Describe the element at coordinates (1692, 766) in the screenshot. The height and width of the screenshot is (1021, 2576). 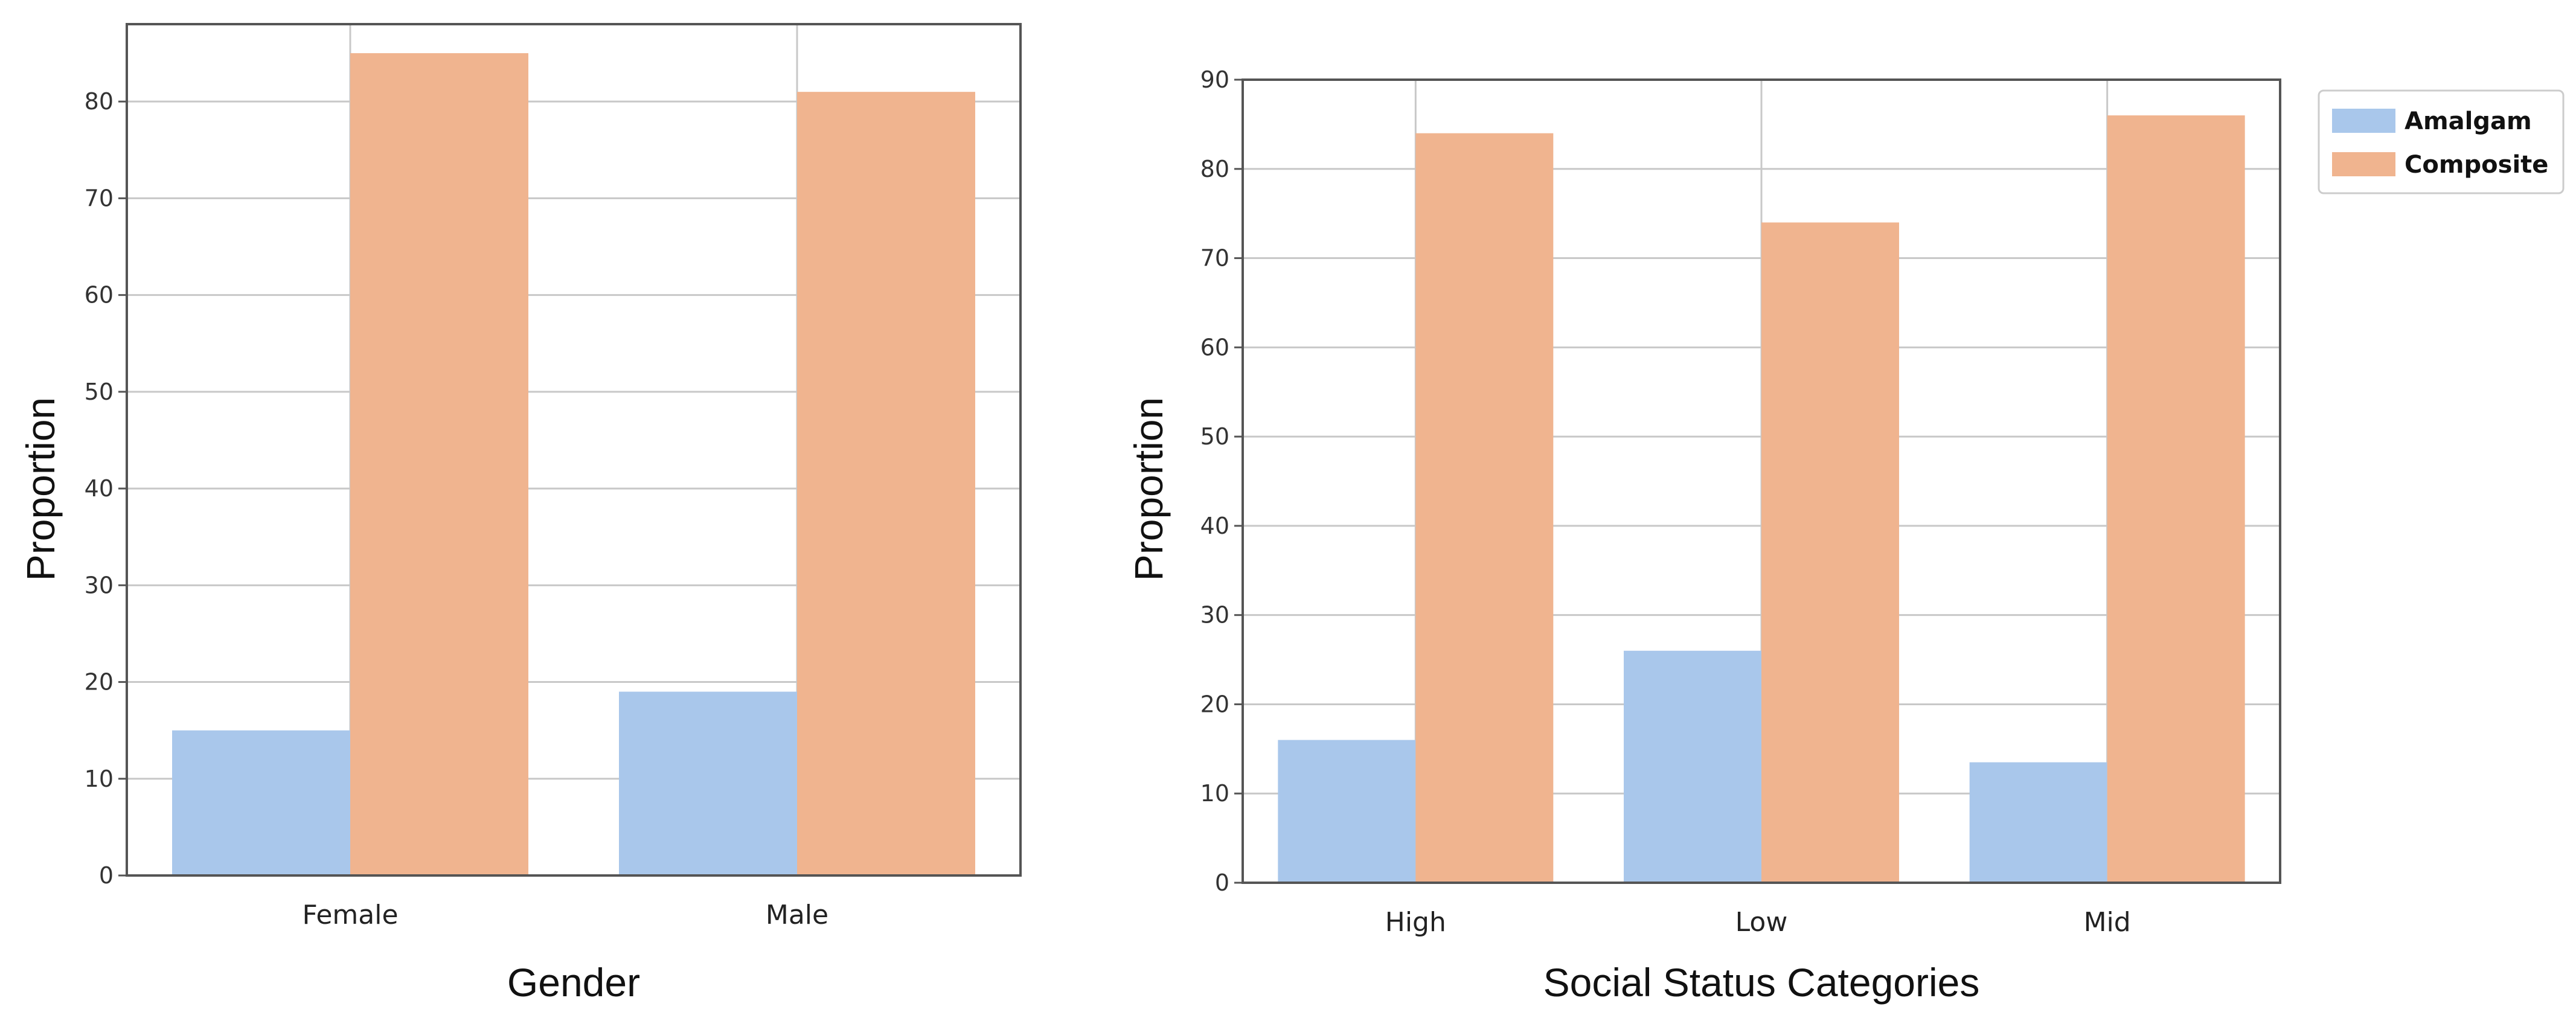
I see `social-bar-amalgam-low` at that location.